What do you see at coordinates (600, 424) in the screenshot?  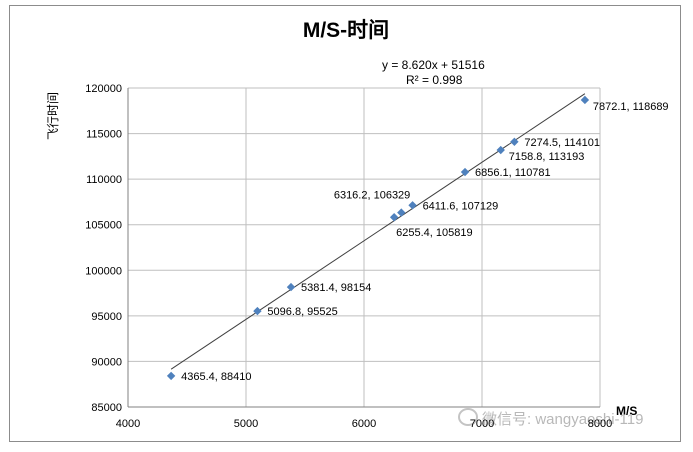 I see `x-tick-label: 8000` at bounding box center [600, 424].